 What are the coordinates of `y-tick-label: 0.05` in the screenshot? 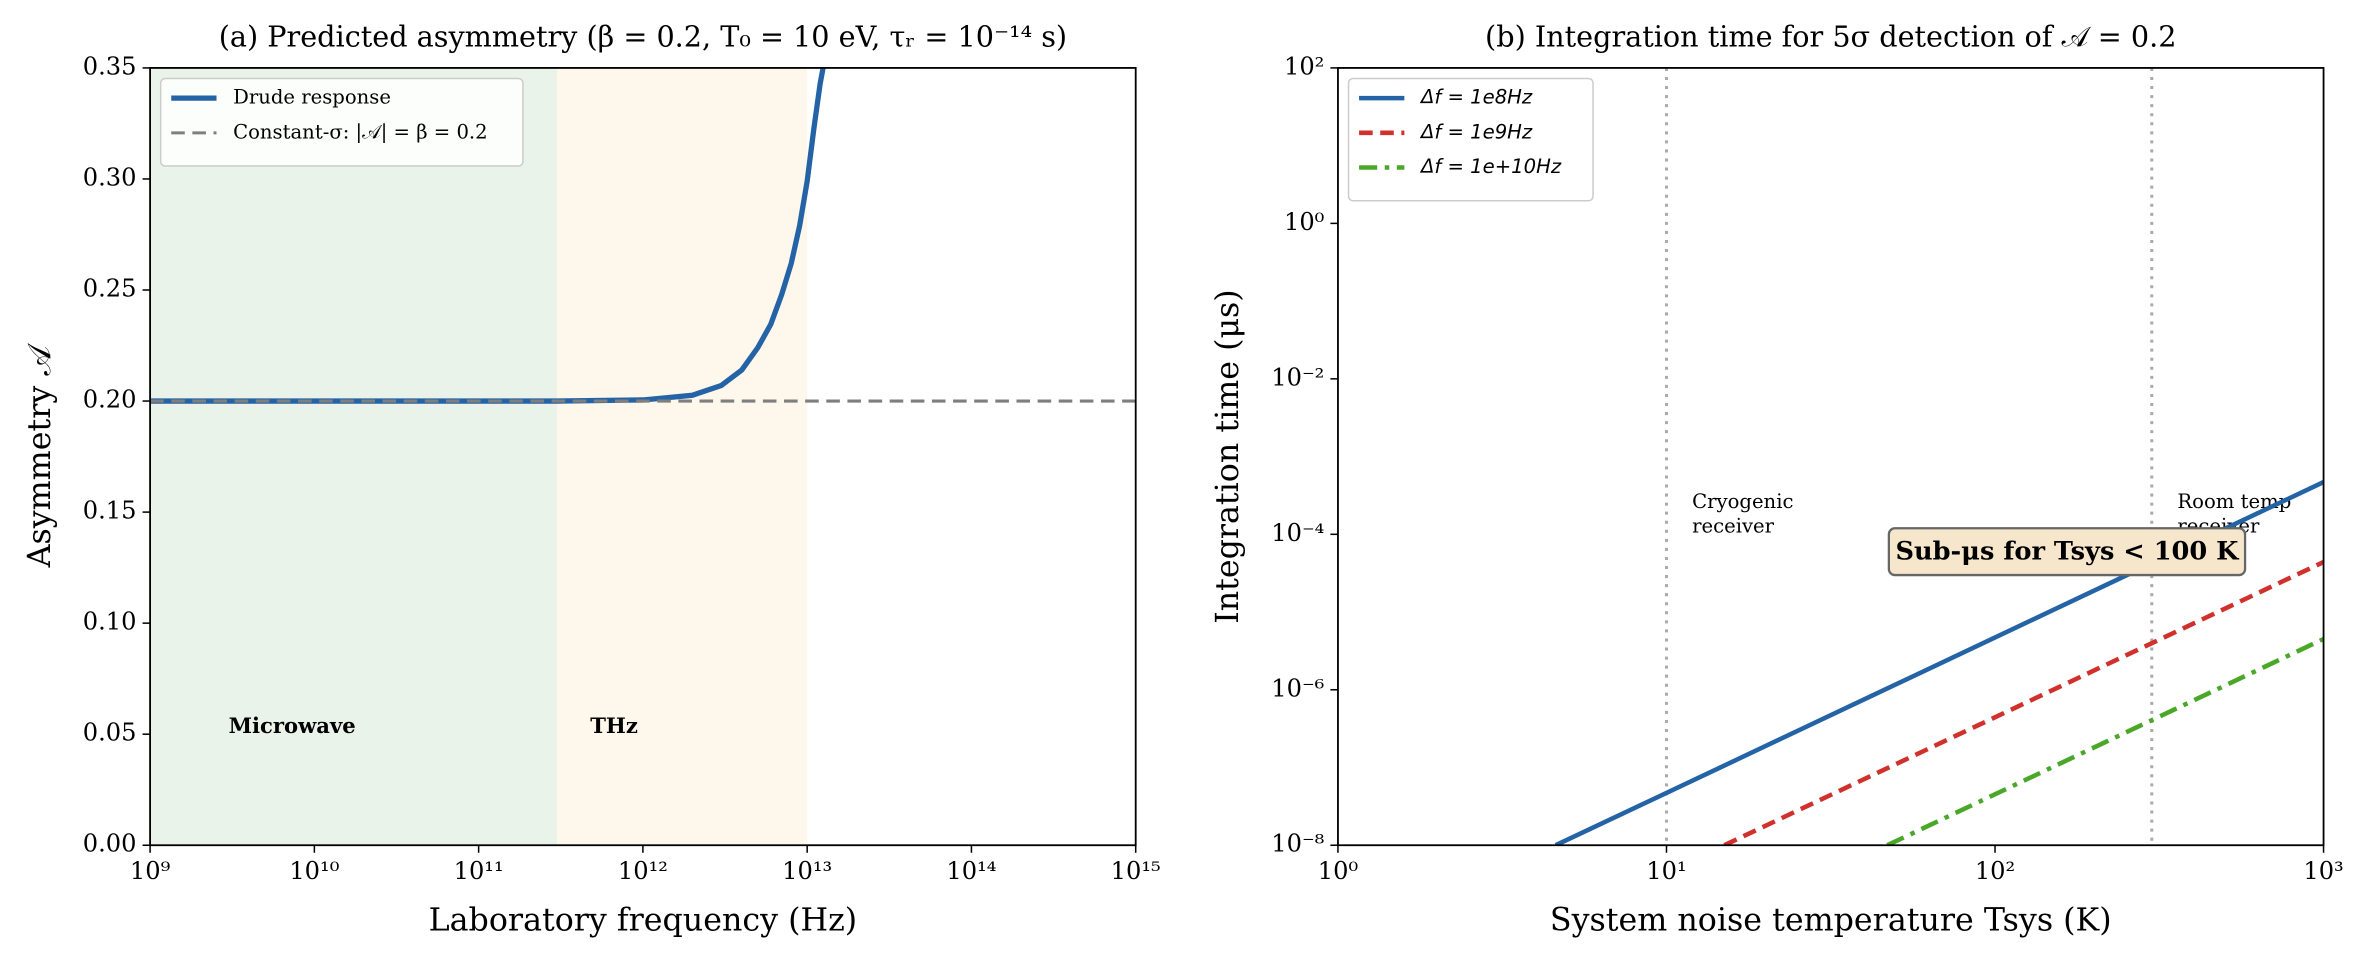 It's located at (110, 733).